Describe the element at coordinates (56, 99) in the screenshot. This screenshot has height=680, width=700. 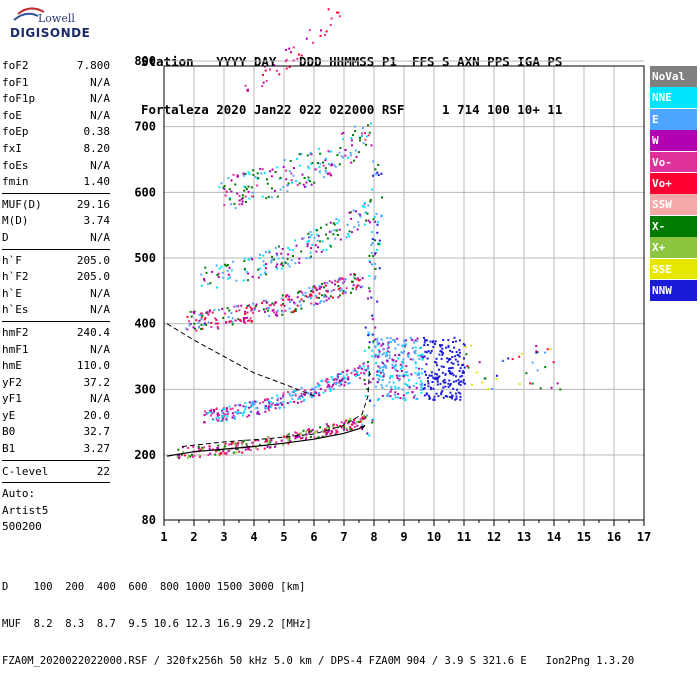
I see `param-row-fof1p: foF1p N/A` at that location.